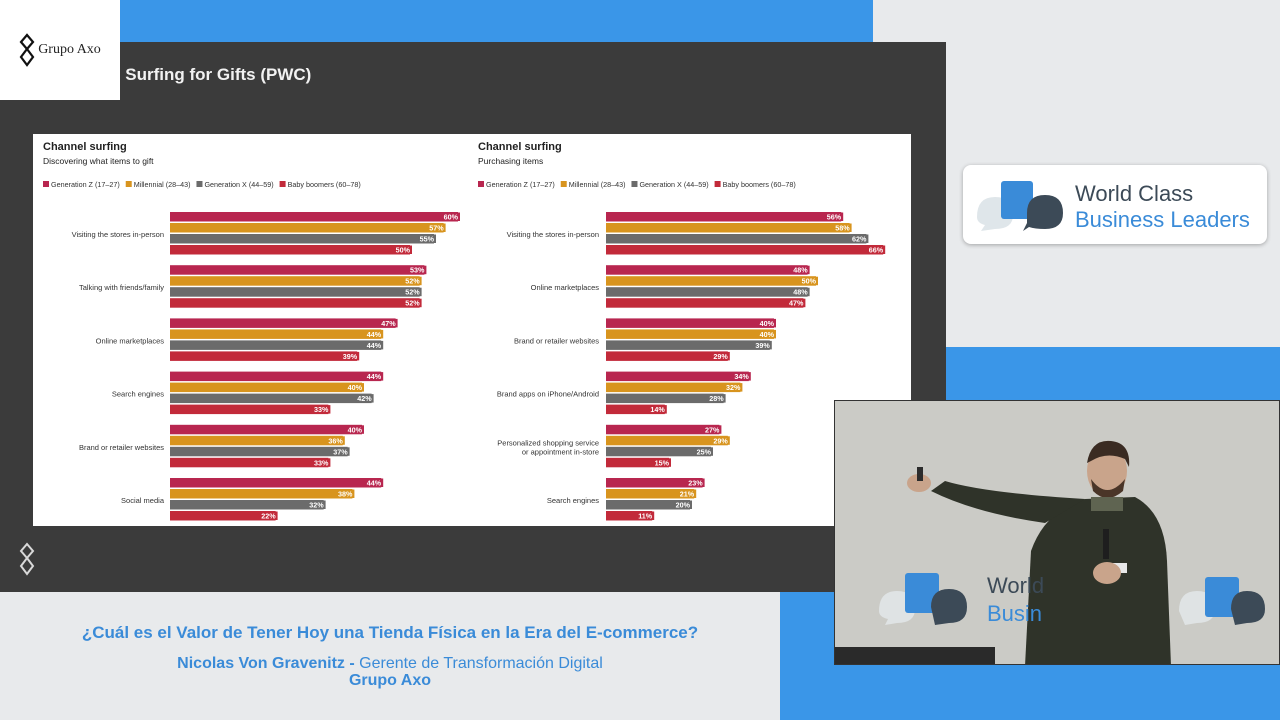 The width and height of the screenshot is (1280, 720). I want to click on speaker-name: Nicolas Von Gravenitz, so click(261, 663).